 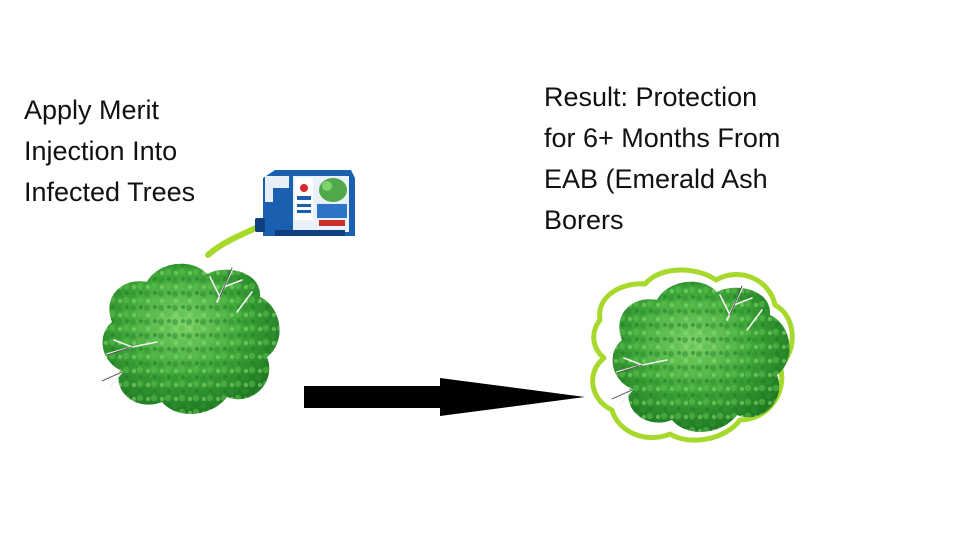 What do you see at coordinates (305, 203) in the screenshot?
I see `insecticide-jug-icon` at bounding box center [305, 203].